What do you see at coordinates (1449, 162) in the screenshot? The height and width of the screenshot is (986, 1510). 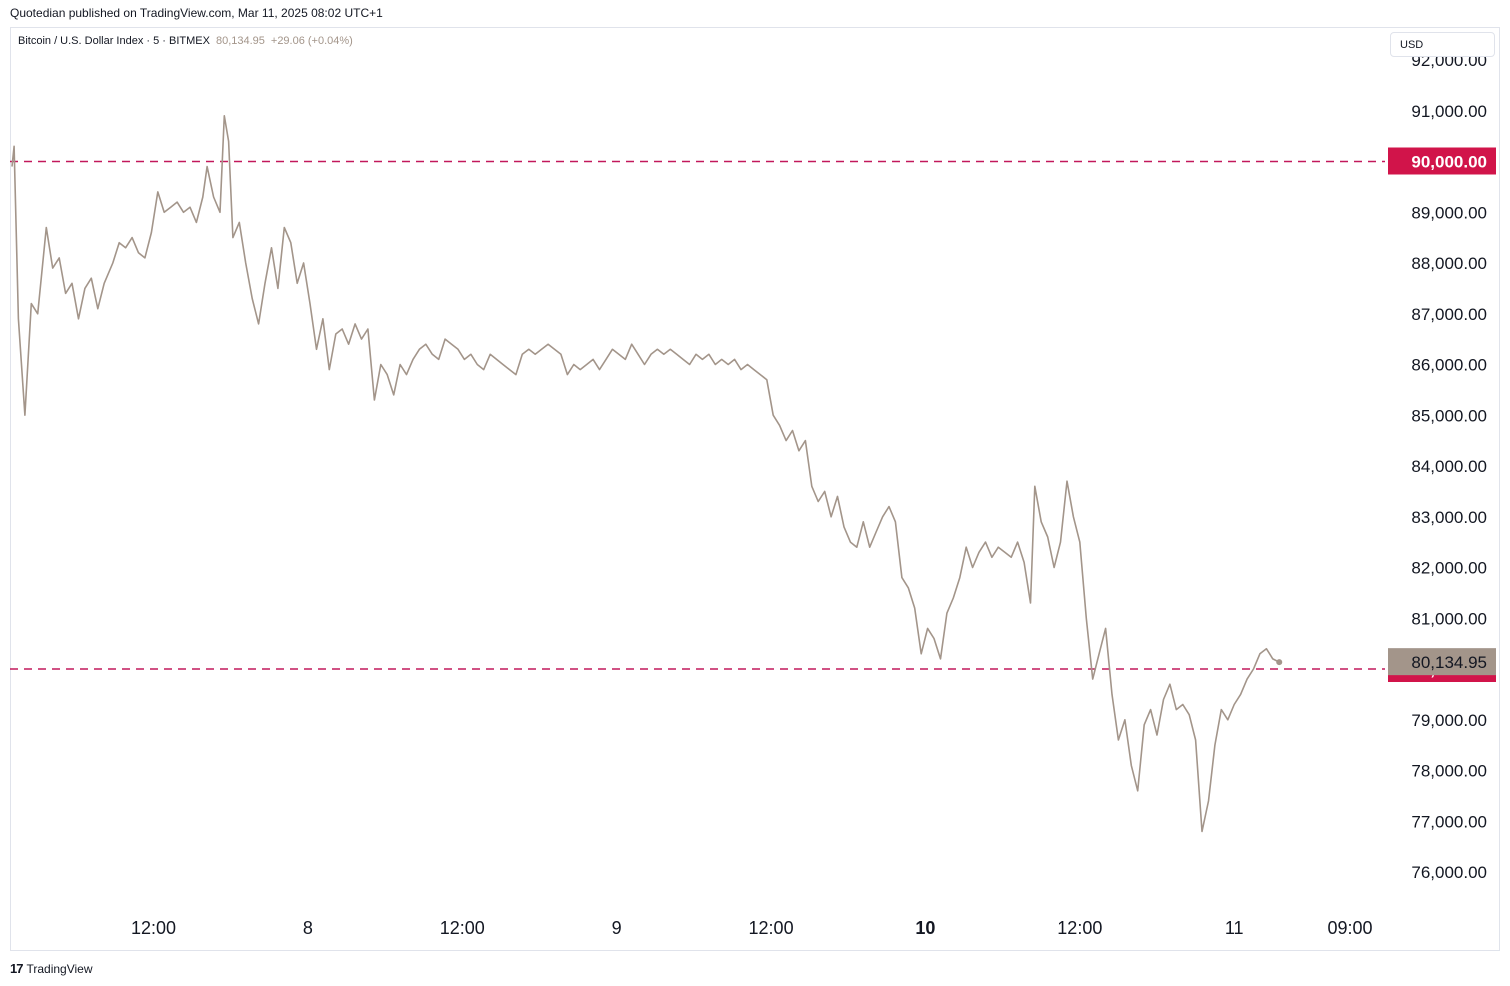 I see `level-price-label: 90,000.00` at bounding box center [1449, 162].